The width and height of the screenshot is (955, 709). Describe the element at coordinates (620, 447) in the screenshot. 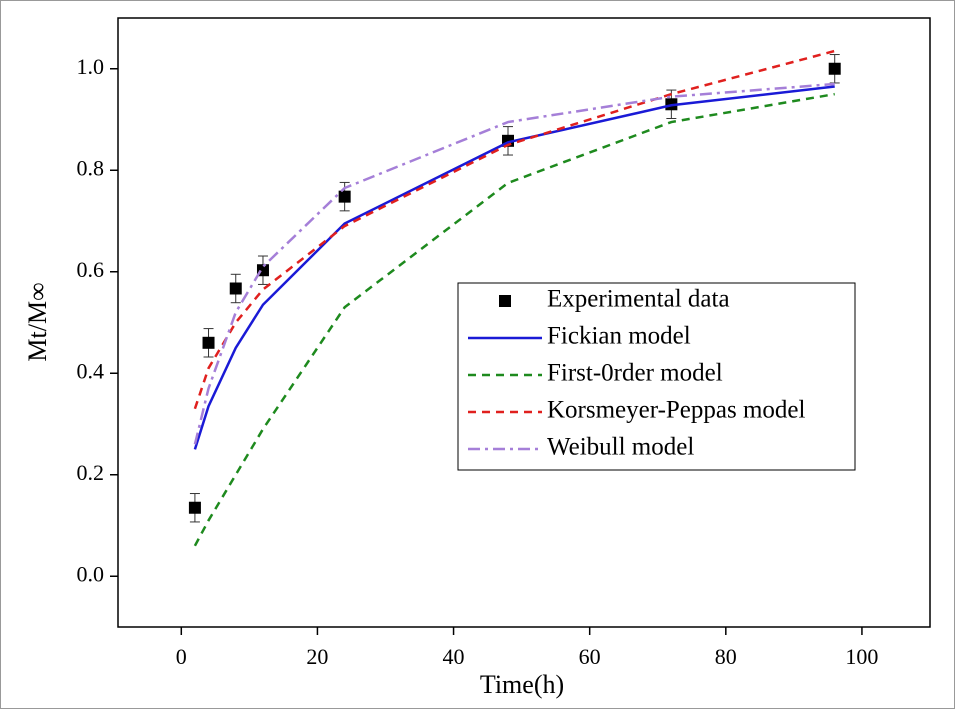

I see `legend-label: Weibull model` at that location.